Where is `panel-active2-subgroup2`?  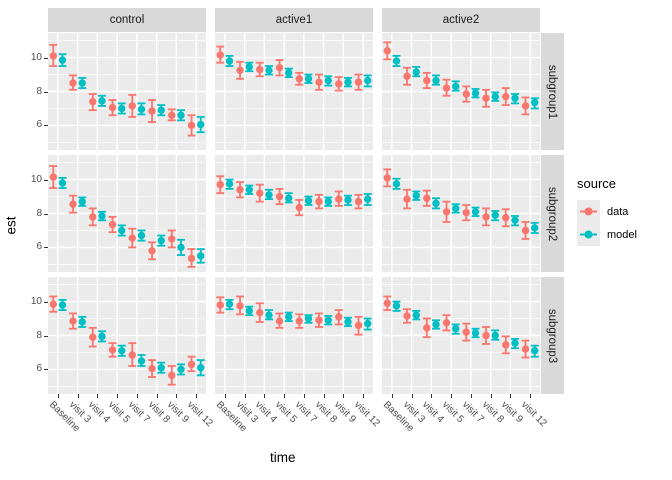 panel-active2-subgroup2 is located at coordinates (461, 213).